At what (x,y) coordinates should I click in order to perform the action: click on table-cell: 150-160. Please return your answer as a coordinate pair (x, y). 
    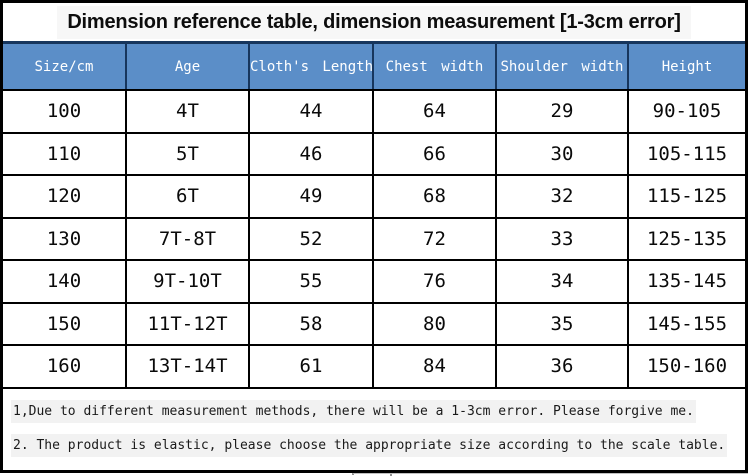
    Looking at the image, I should click on (686, 366).